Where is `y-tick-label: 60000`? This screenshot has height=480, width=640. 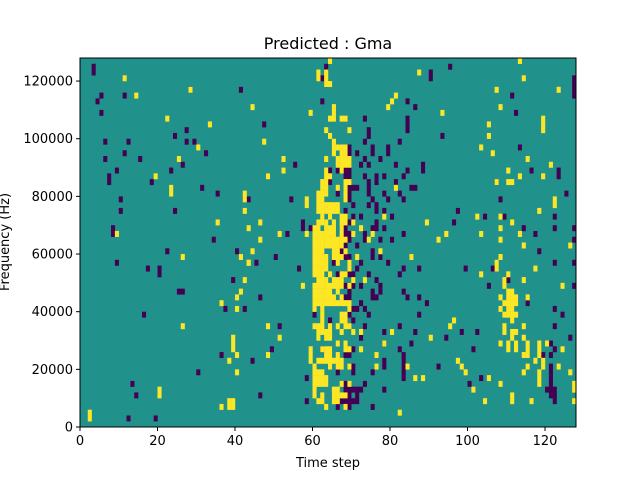 y-tick-label: 60000 is located at coordinates (52, 255).